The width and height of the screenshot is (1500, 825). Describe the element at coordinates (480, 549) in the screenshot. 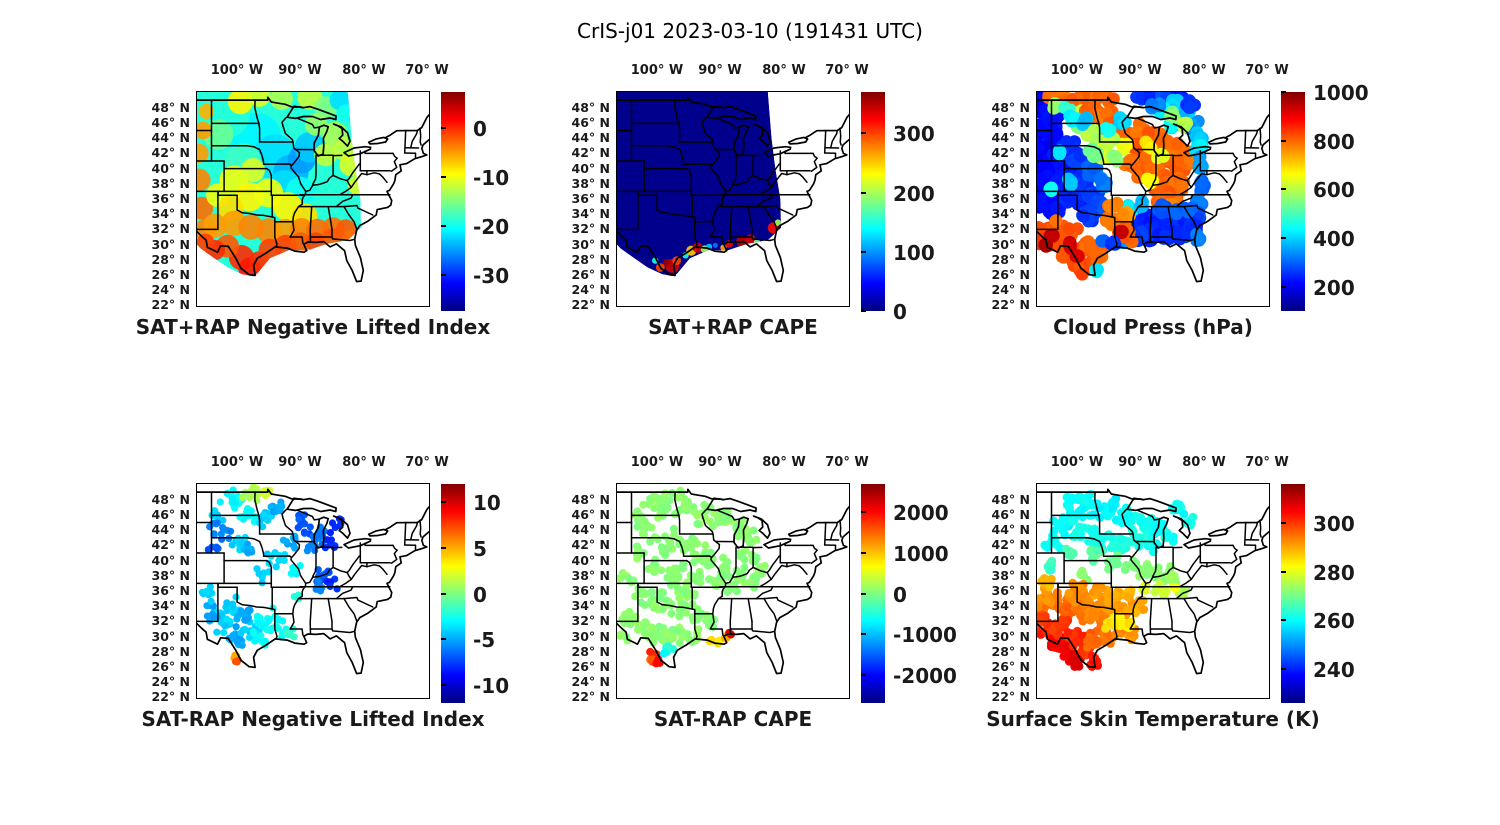

I see `colorbar-tick-label: 5` at that location.